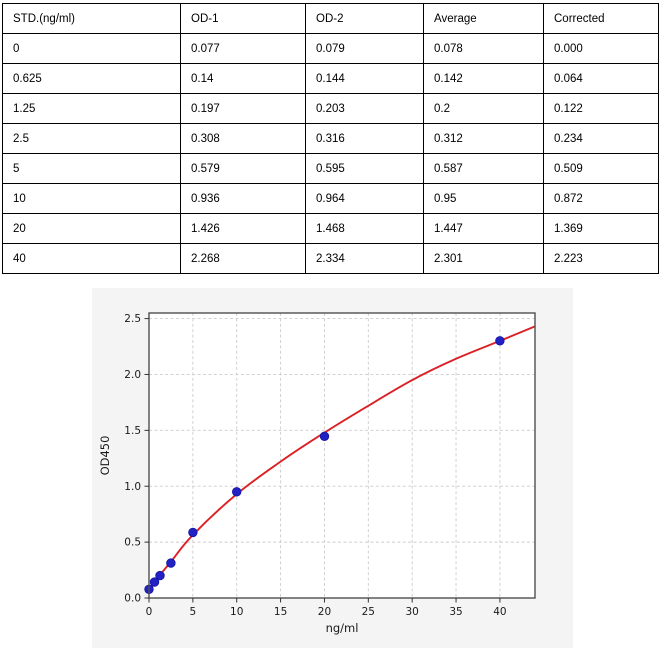 The image size is (665, 648). What do you see at coordinates (236, 612) in the screenshot?
I see `x-tick-label: 10` at bounding box center [236, 612].